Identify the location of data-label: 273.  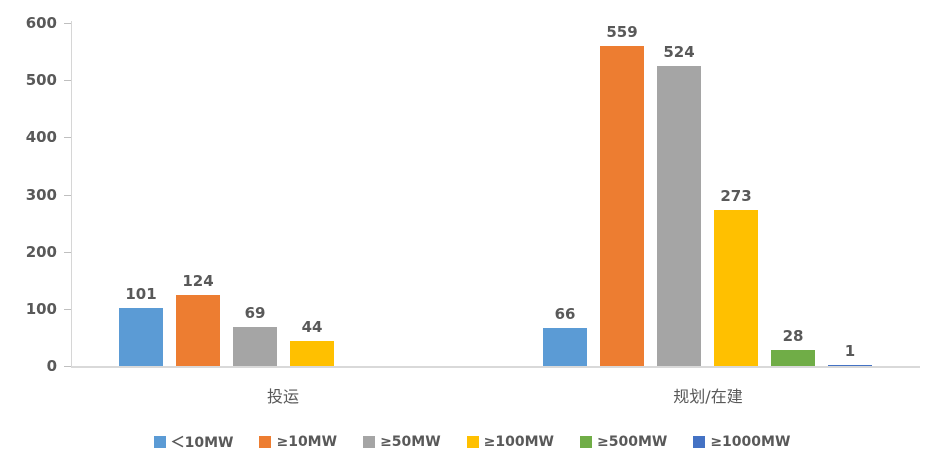
(736, 196).